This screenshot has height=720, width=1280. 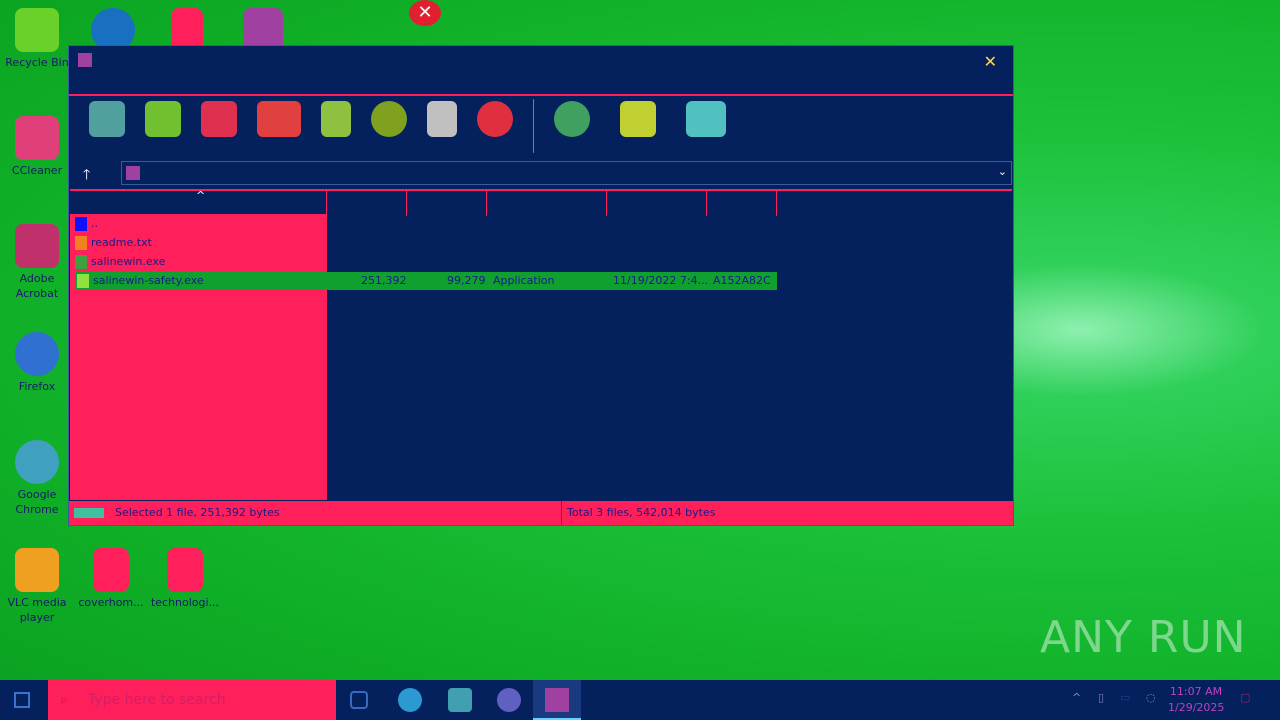 What do you see at coordinates (1077, 697) in the screenshot?
I see `chevron-up-icon: ^` at bounding box center [1077, 697].